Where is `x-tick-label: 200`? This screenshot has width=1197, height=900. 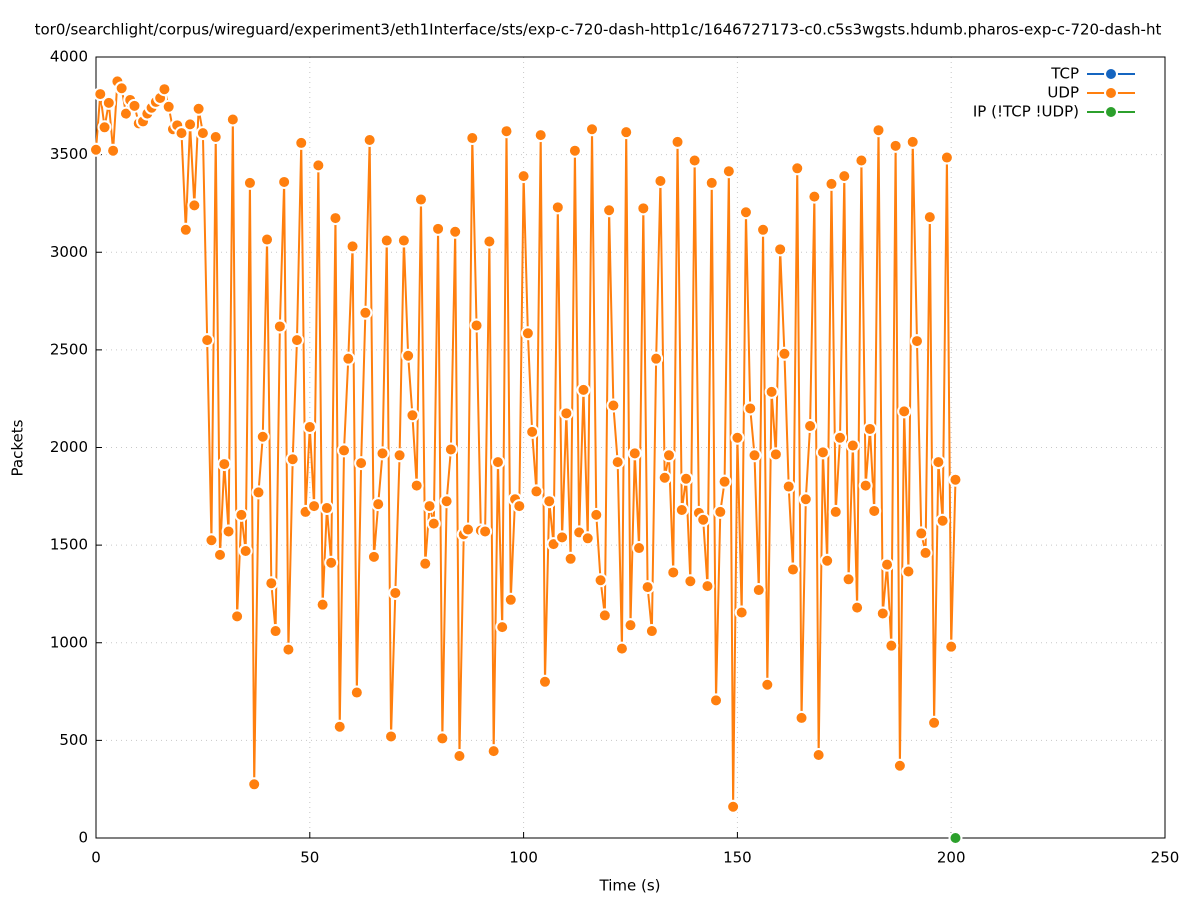 x-tick-label: 200 is located at coordinates (951, 858).